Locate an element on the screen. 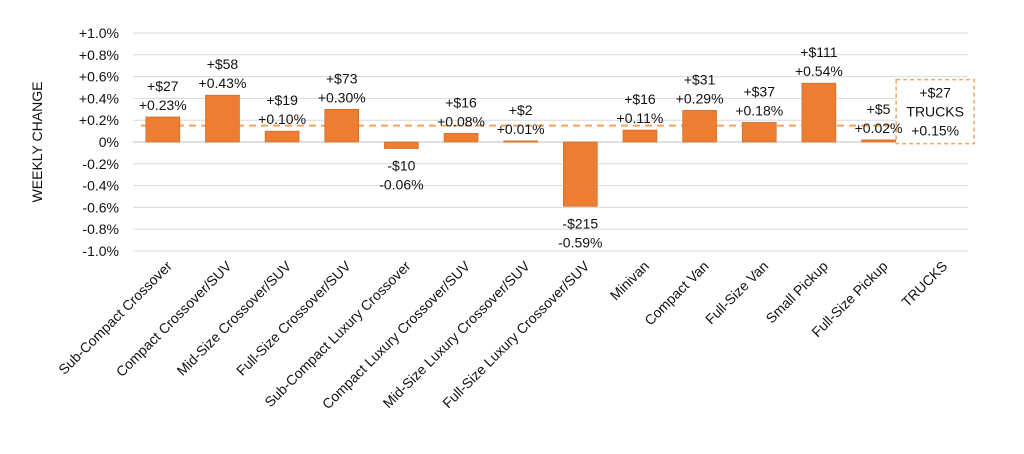 This screenshot has width=1024, height=454. bar-percent-label: -0.59% is located at coordinates (580, 242).